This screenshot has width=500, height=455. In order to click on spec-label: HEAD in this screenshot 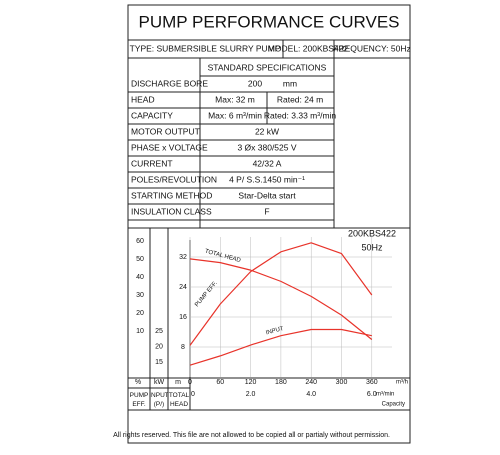, I will do `click(143, 99)`.